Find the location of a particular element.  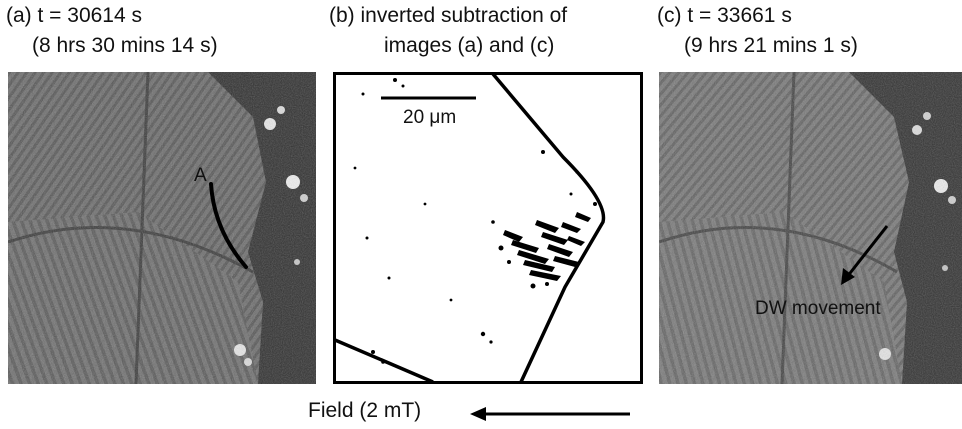

field-label: Field (2 mT) is located at coordinates (365, 410).